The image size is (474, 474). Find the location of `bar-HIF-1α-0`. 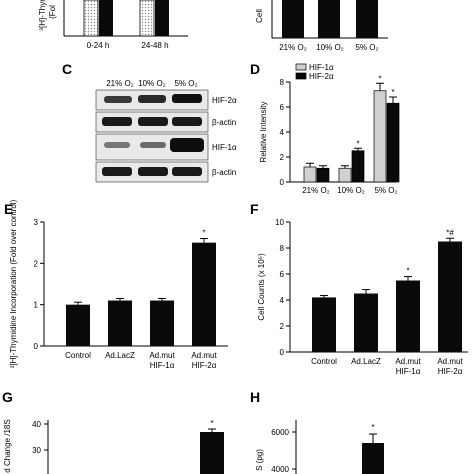

bar-HIF-1α-0 is located at coordinates (310, 174).